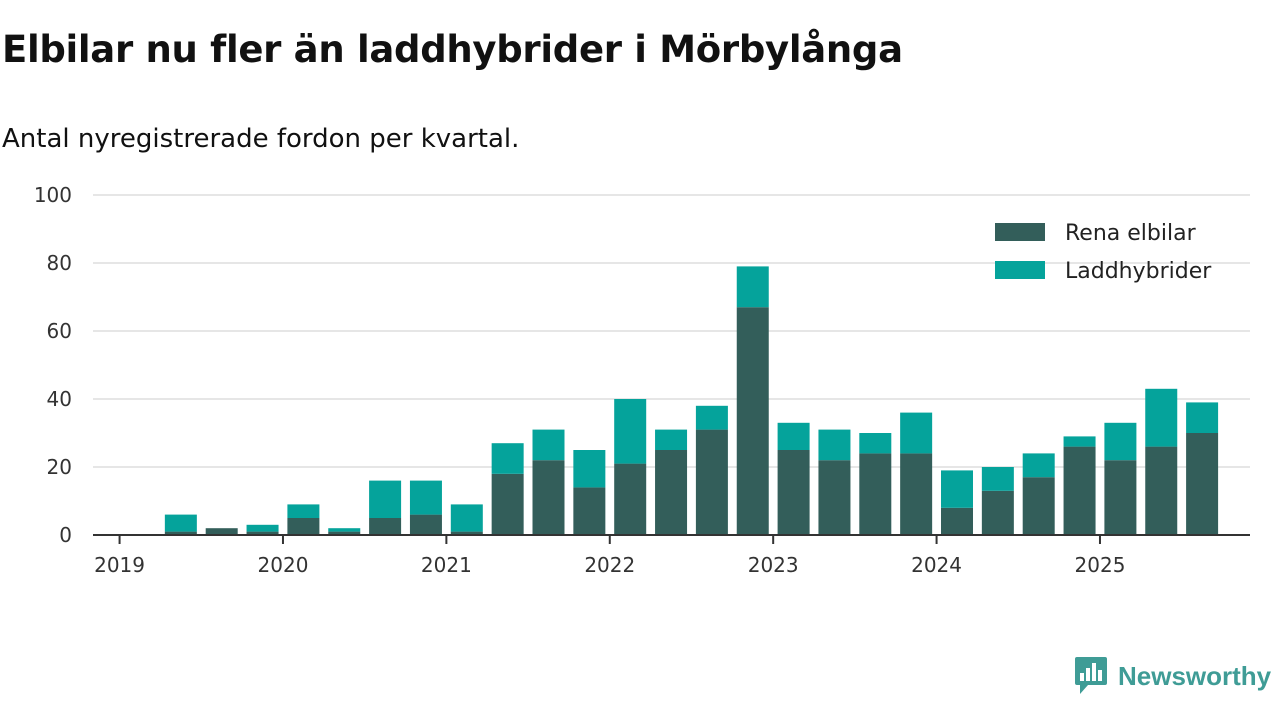 The height and width of the screenshot is (720, 1280). Describe the element at coordinates (1195, 675) in the screenshot. I see `brand-name: Newsworthy` at that location.